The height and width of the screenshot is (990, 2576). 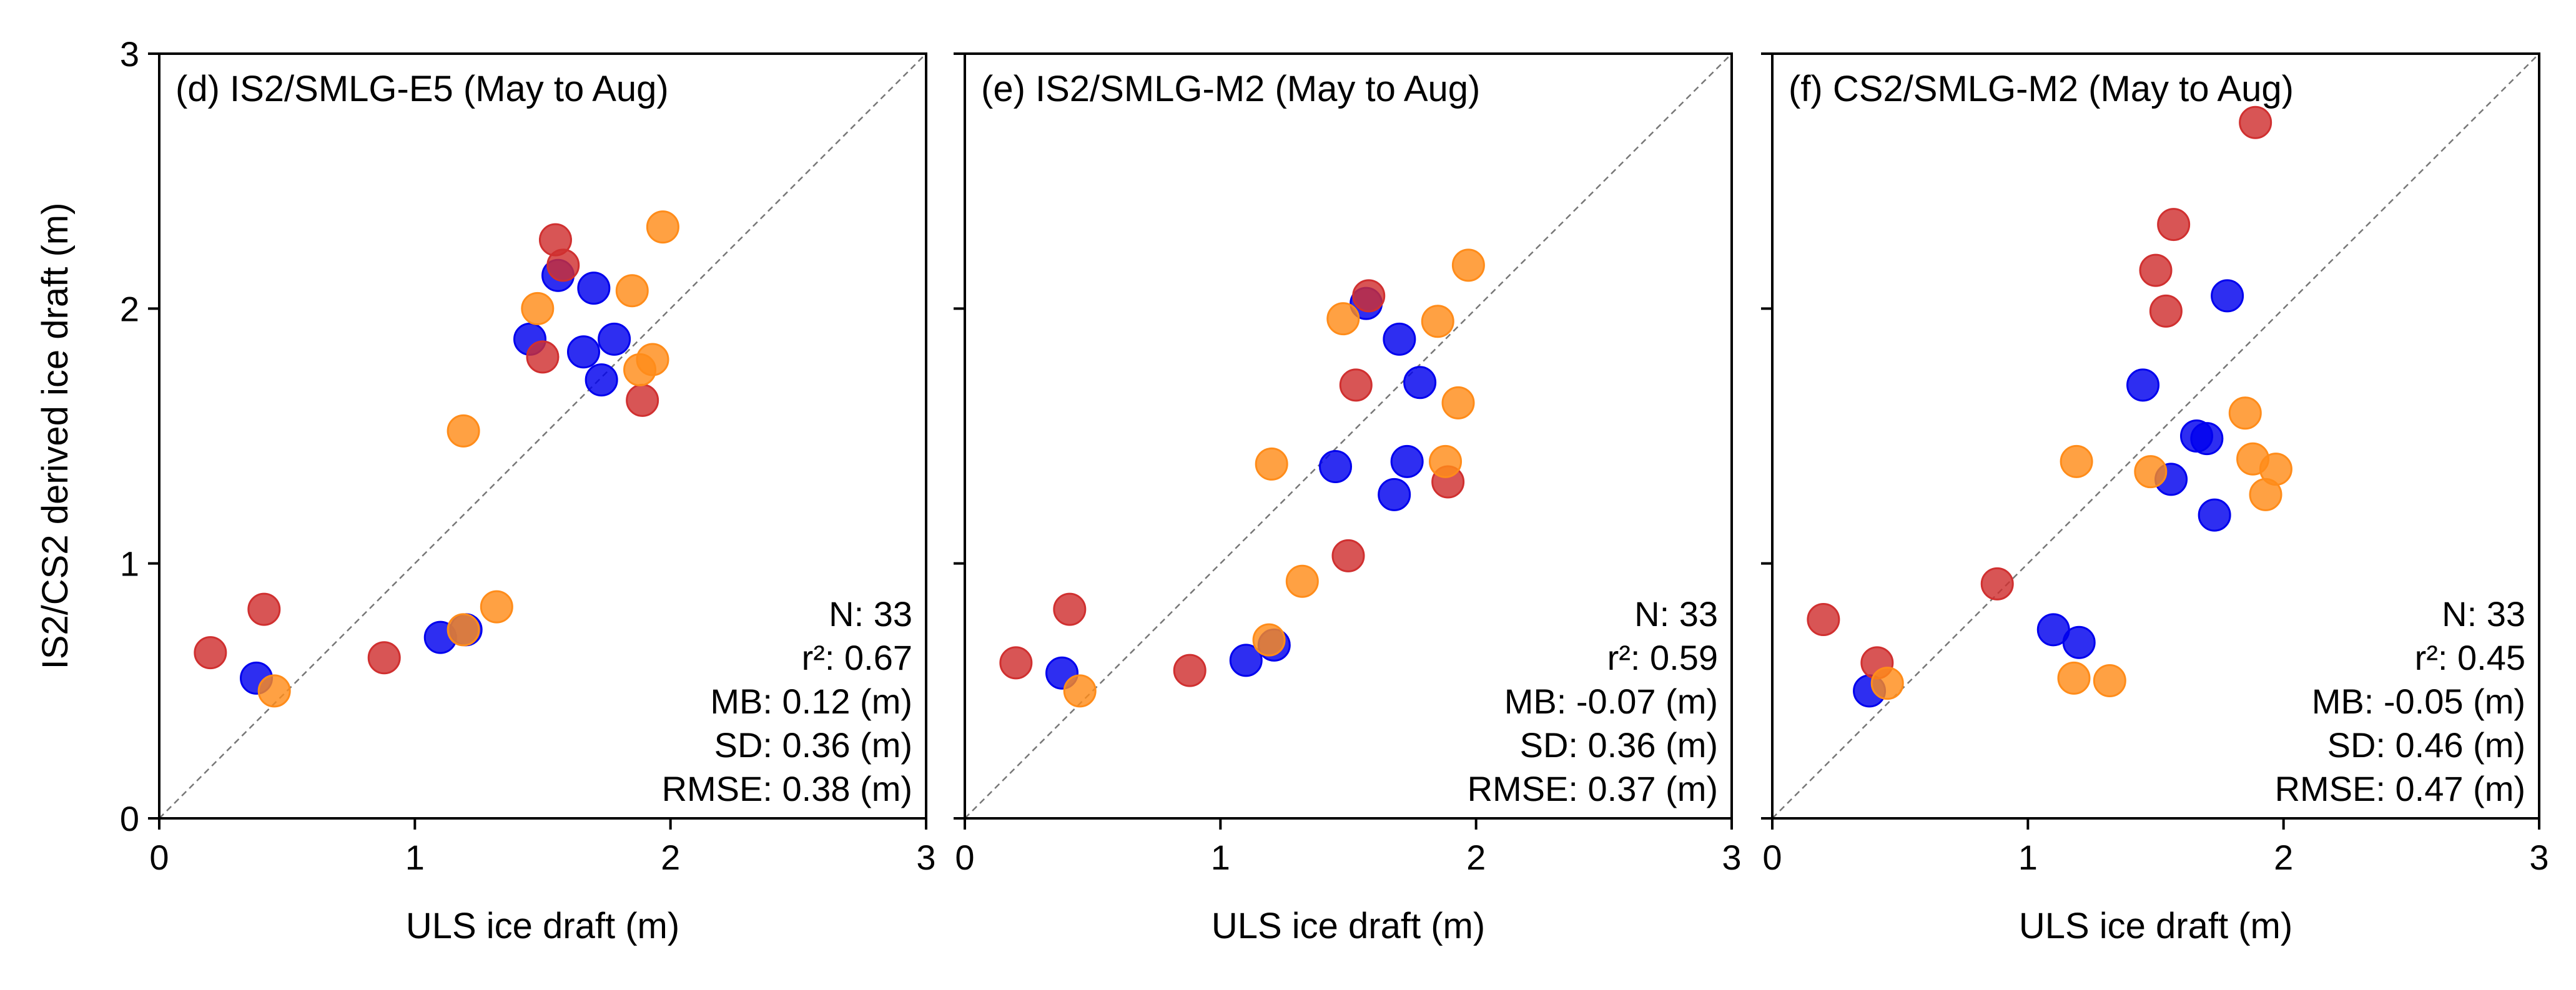 I want to click on stat-line: MB: 0.12 (m), so click(x=811, y=701).